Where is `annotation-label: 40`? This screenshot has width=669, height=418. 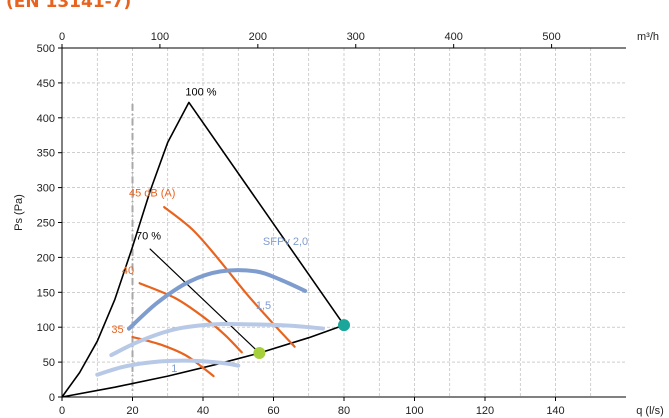
annotation-label: 40 is located at coordinates (128, 271).